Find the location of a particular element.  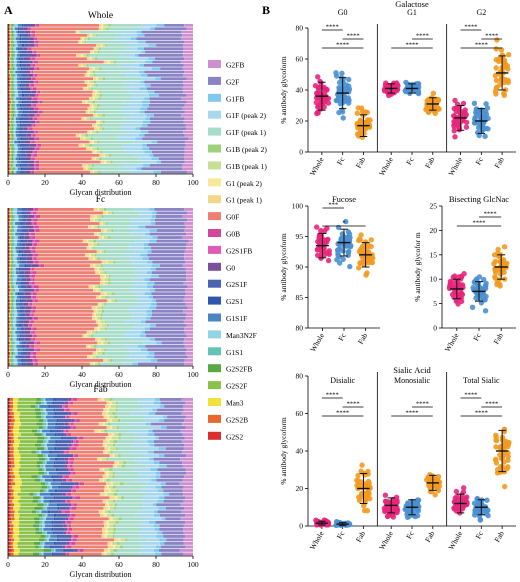

facet-label: G2 is located at coordinates (481, 12).